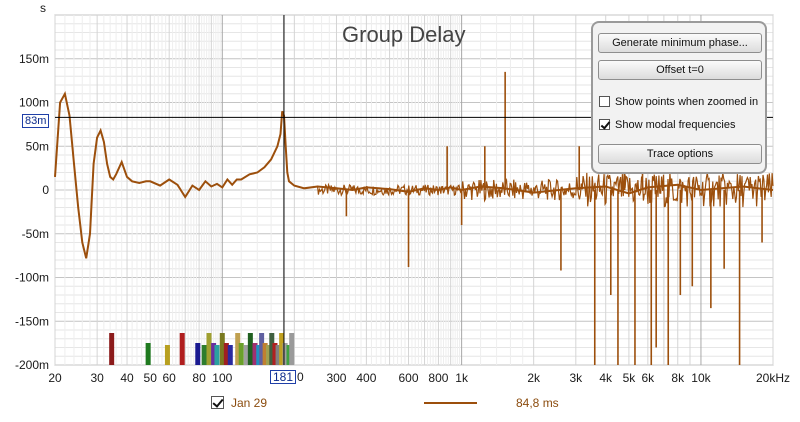 The image size is (800, 422). I want to click on x-tick-label: 1k, so click(462, 378).